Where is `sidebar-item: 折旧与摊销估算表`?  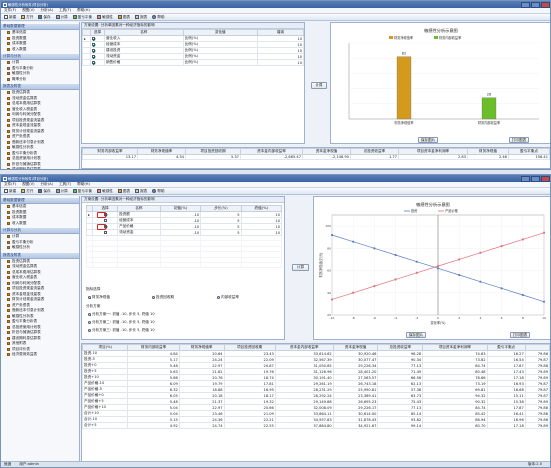 sidebar-item: 折旧与摊销估算表 is located at coordinates (40, 165).